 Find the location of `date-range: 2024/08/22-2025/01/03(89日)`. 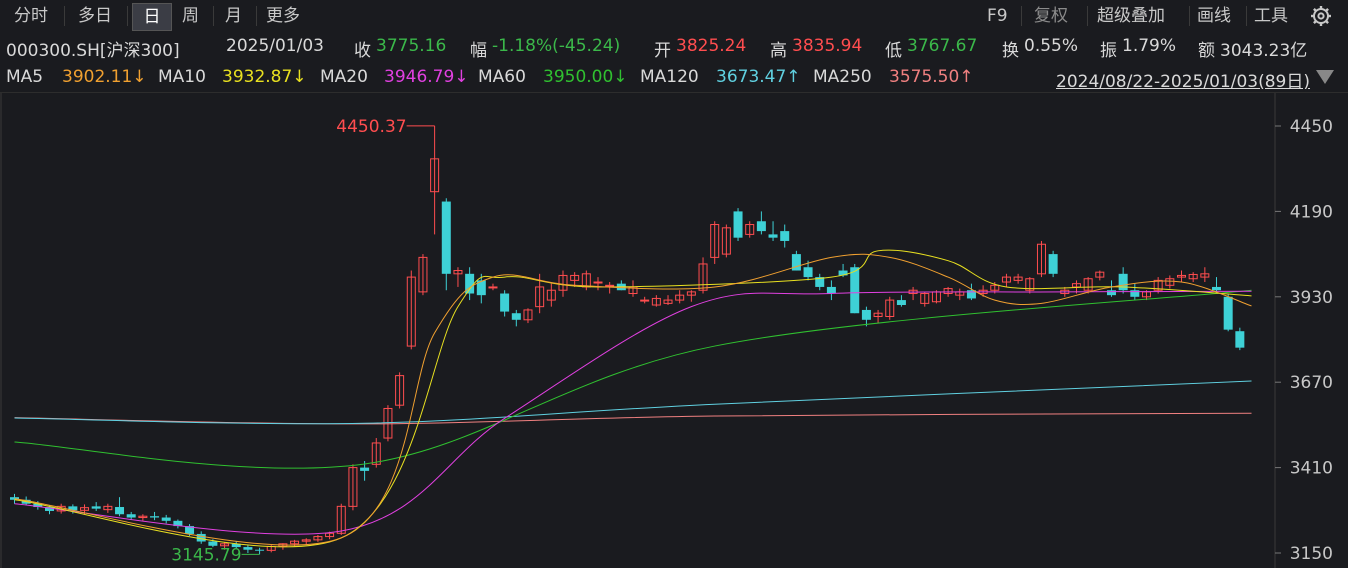

date-range: 2024/08/22-2025/01/03(89日) is located at coordinates (1183, 82).